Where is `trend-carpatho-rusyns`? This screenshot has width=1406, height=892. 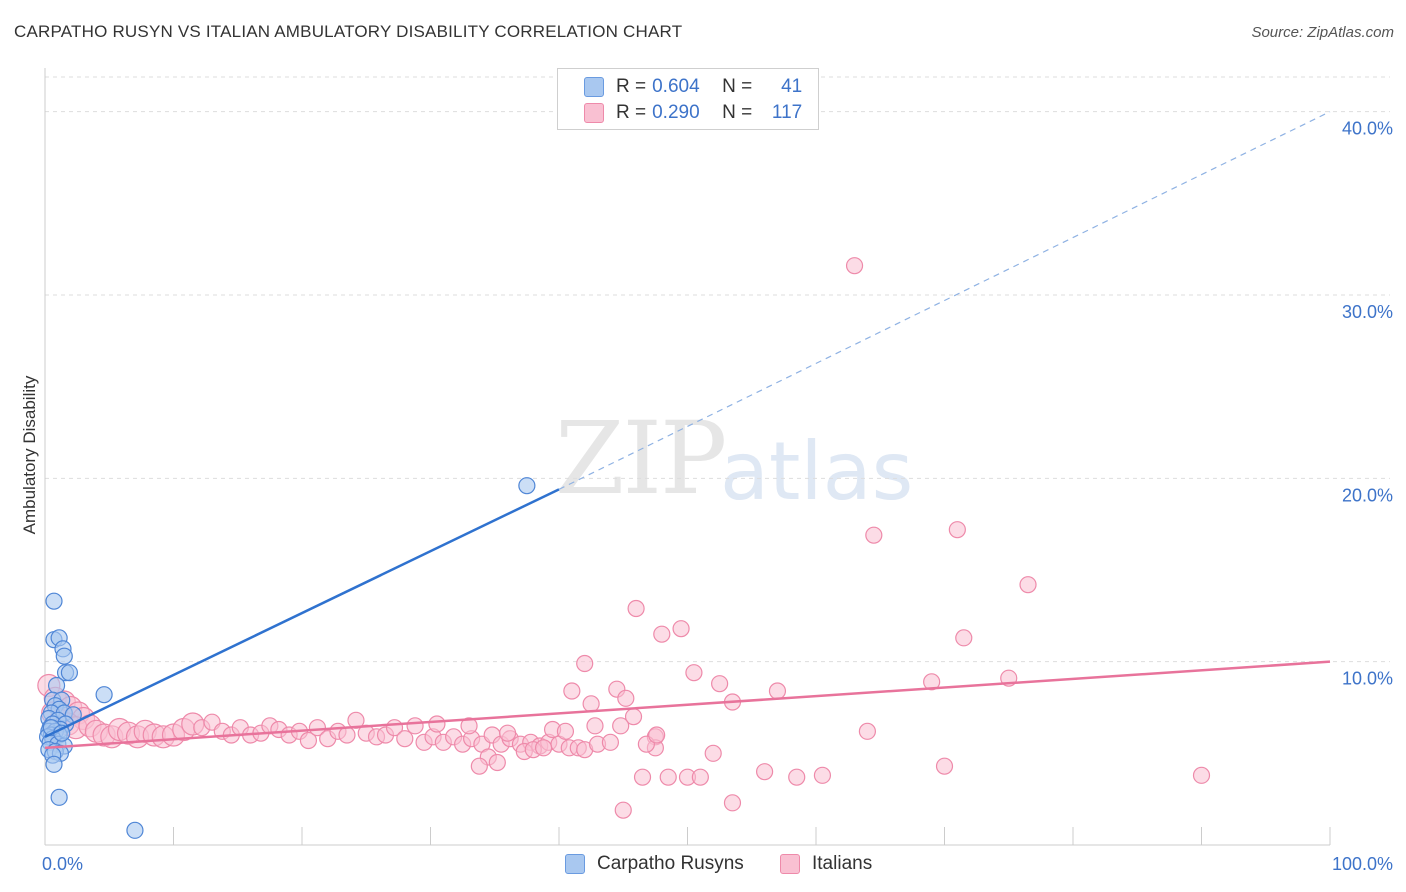
trend-carpatho-rusyns is located at coordinates (302, 613).